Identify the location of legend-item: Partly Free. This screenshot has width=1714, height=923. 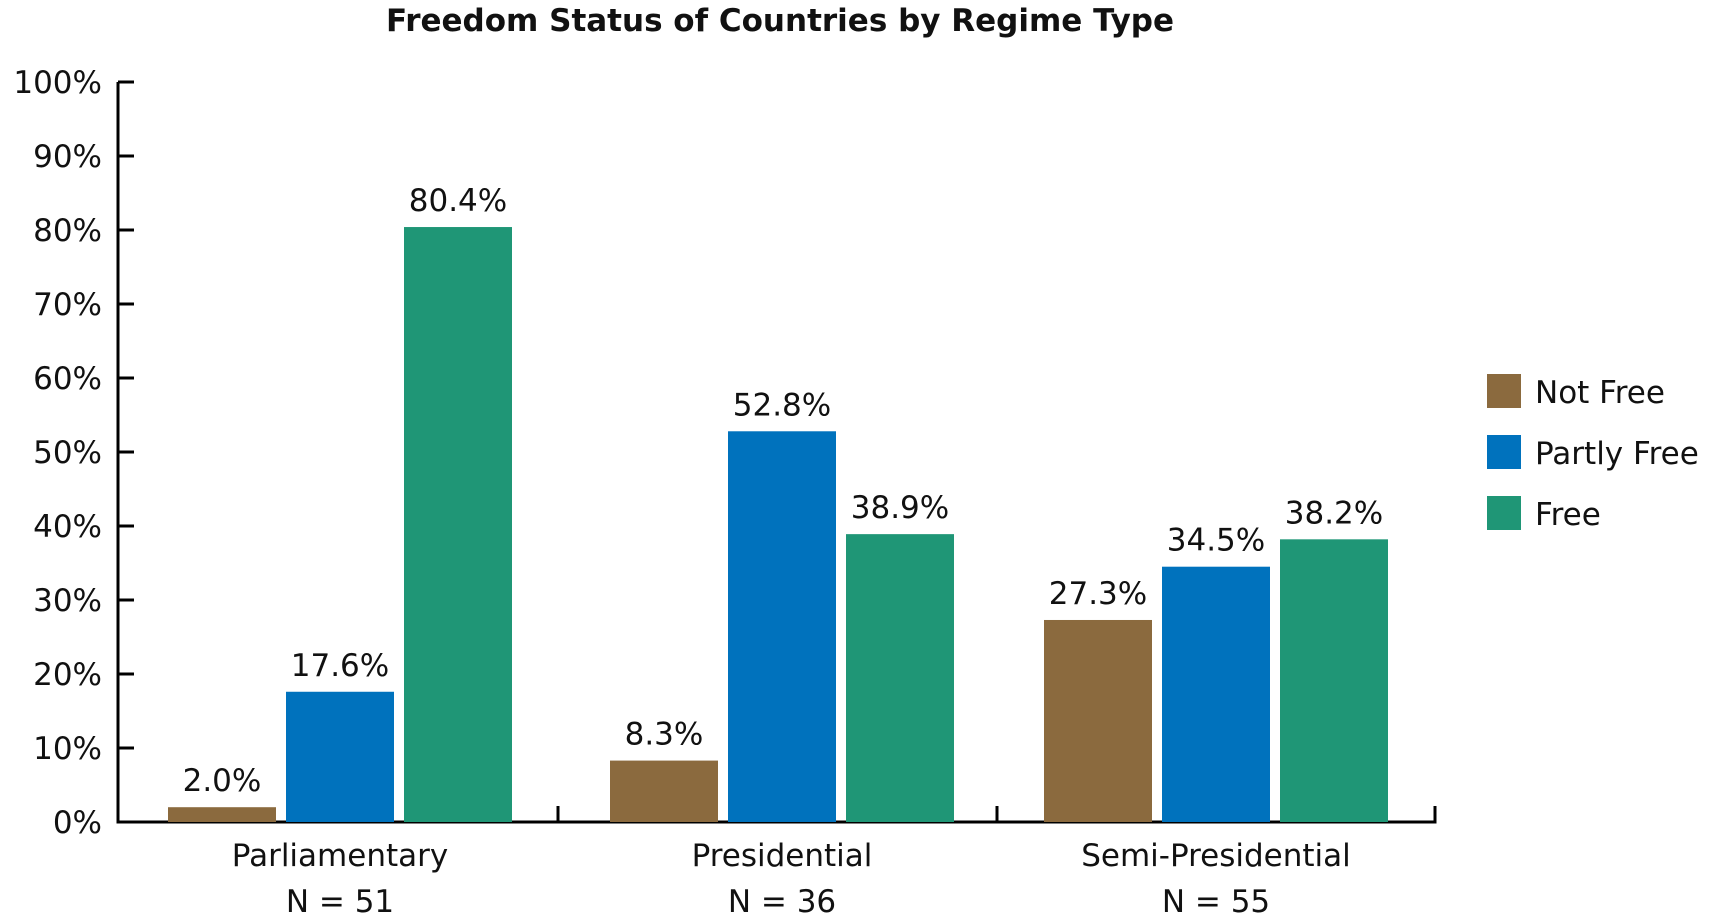
(1593, 453).